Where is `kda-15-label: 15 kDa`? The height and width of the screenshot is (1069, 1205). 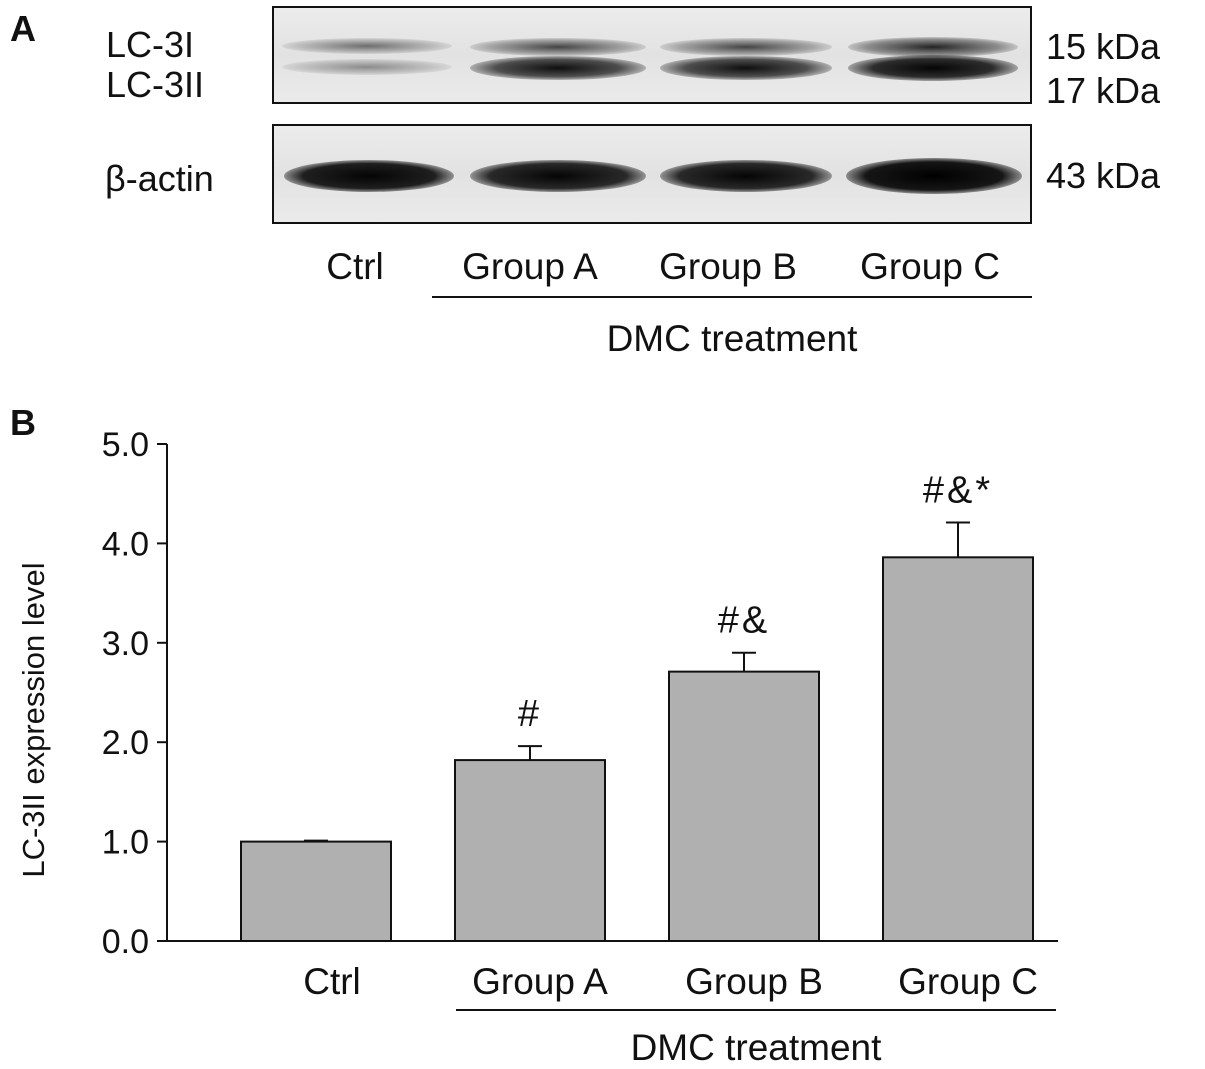
kda-15-label: 15 kDa is located at coordinates (1103, 46).